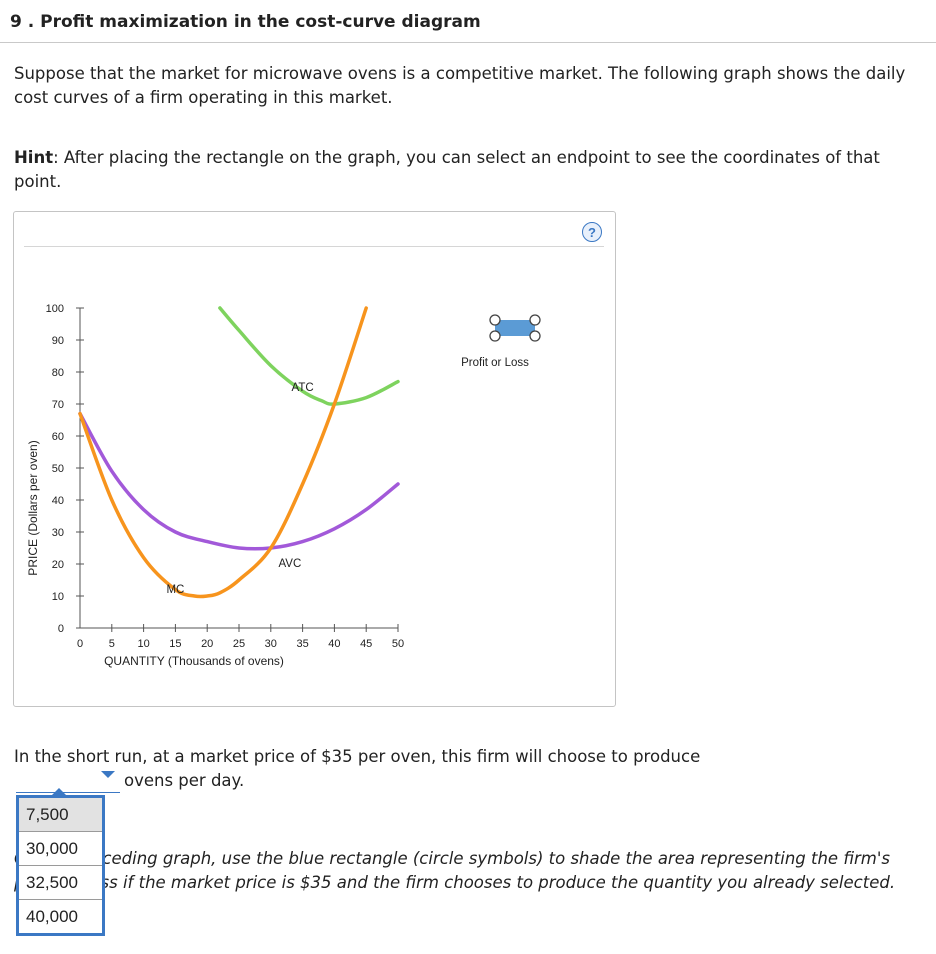 Image resolution: width=936 pixels, height=954 pixels. I want to click on profit-or-loss-tool: Profit or Loss, so click(501, 341).